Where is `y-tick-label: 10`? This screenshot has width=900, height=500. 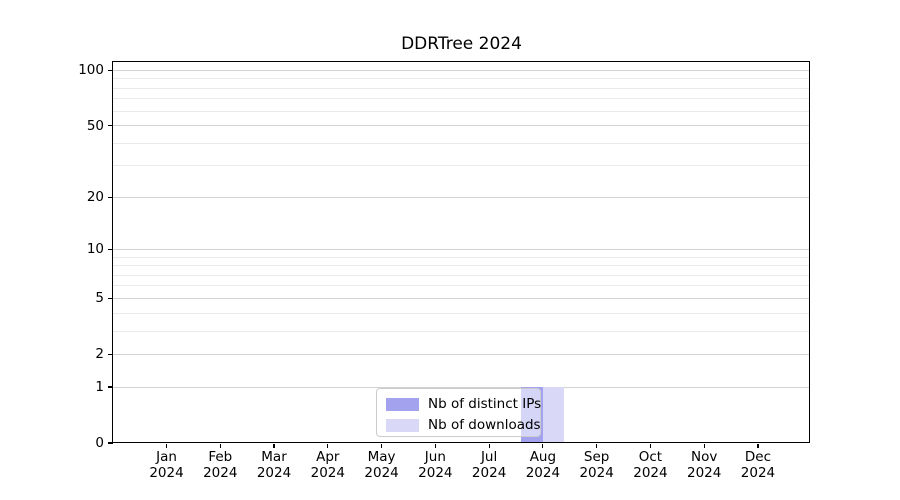 y-tick-label: 10 is located at coordinates (95, 249).